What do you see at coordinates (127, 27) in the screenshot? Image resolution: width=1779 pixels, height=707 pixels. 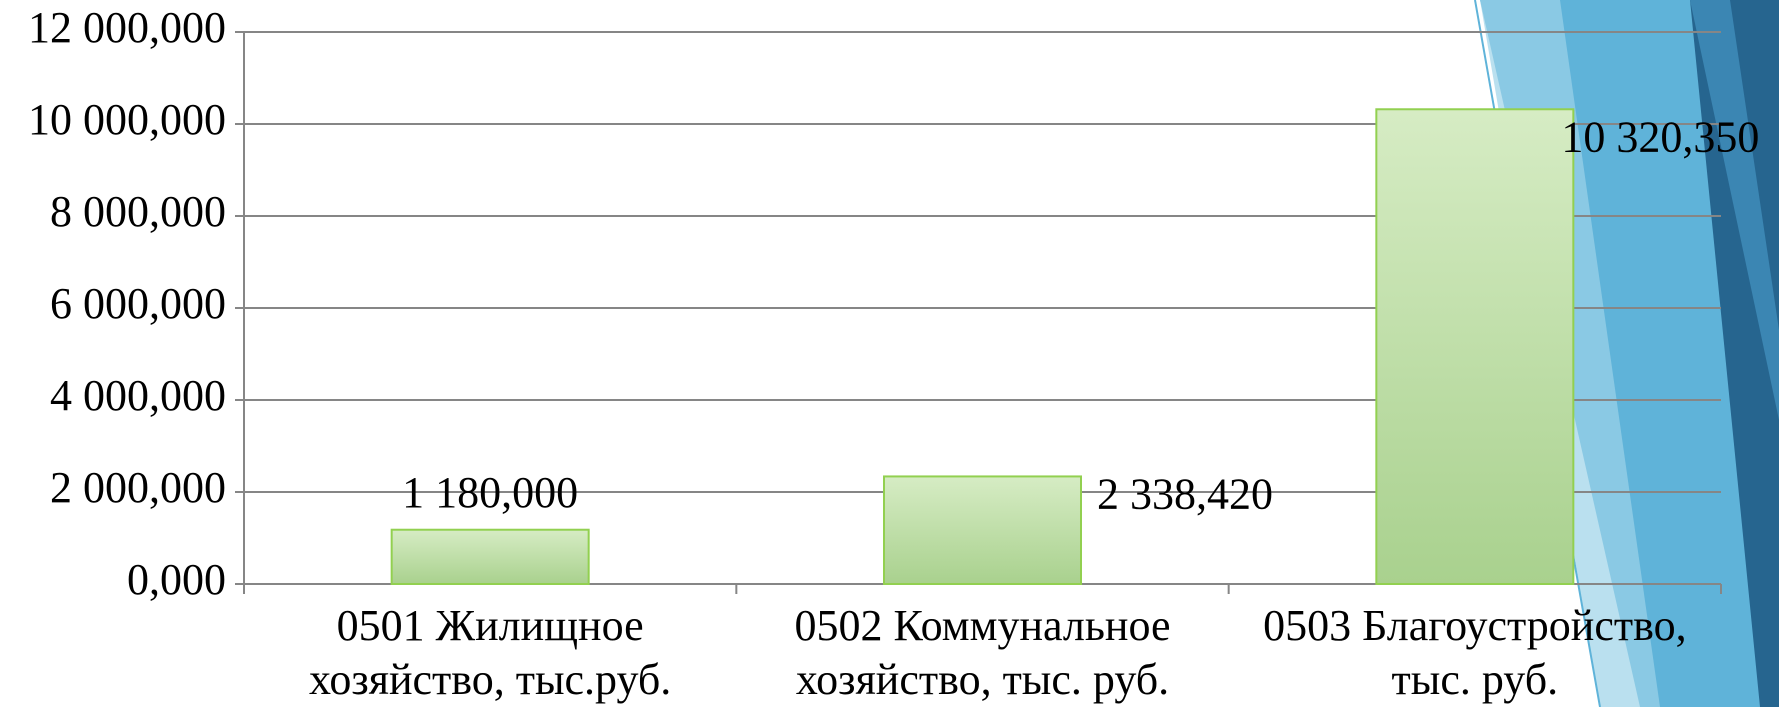 I see `y-tick-label: 12 000,000` at bounding box center [127, 27].